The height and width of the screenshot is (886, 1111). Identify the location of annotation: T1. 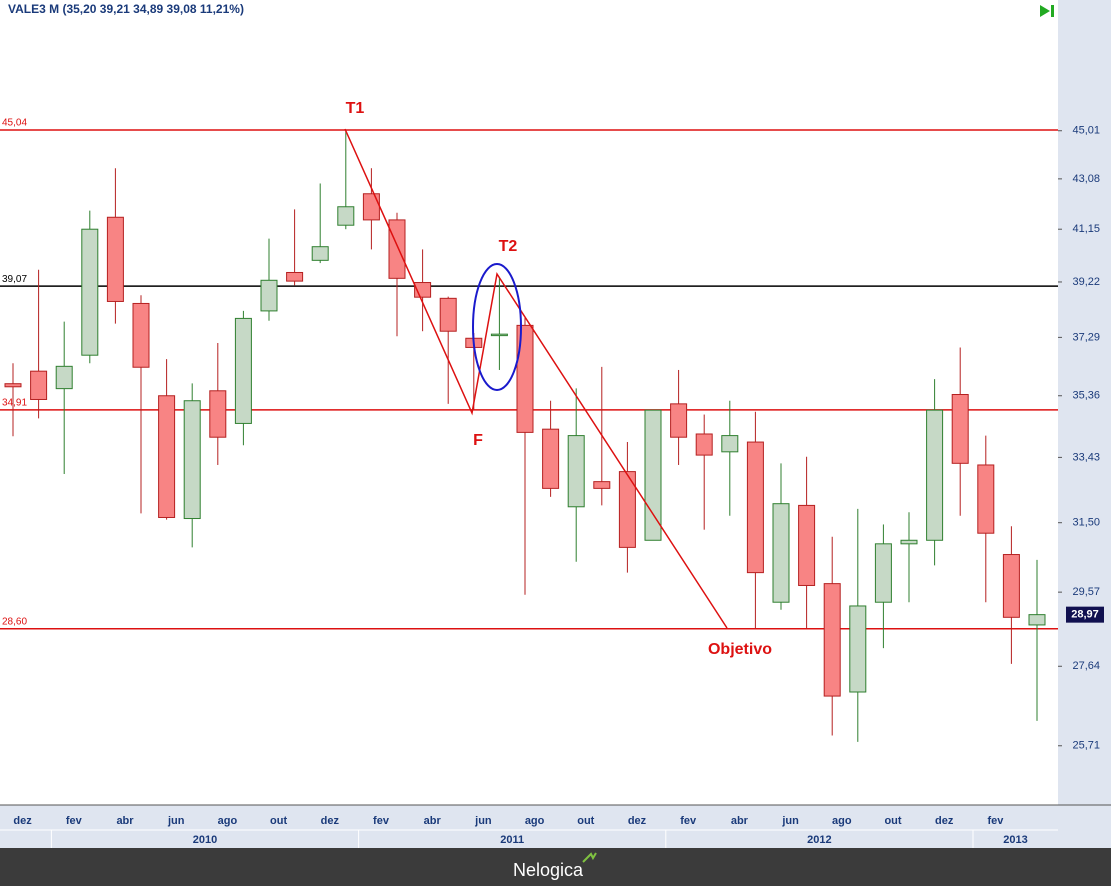
(355, 108).